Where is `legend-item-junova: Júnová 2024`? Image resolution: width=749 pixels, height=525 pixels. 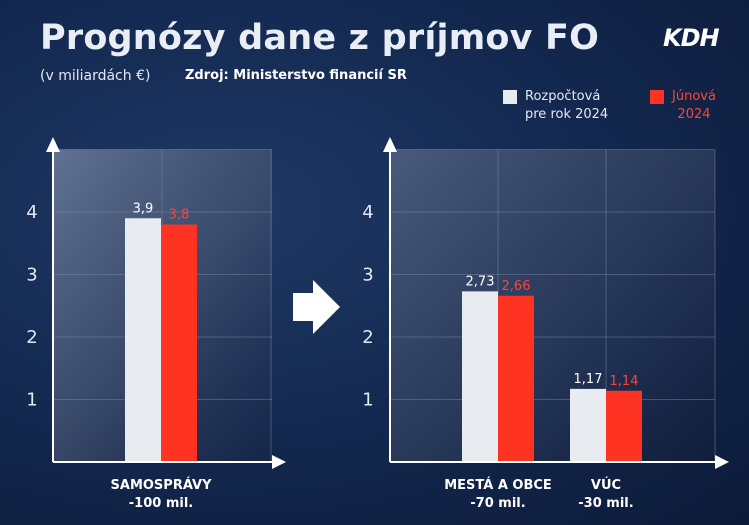
legend-item-junova: Júnová 2024 is located at coordinates (683, 106).